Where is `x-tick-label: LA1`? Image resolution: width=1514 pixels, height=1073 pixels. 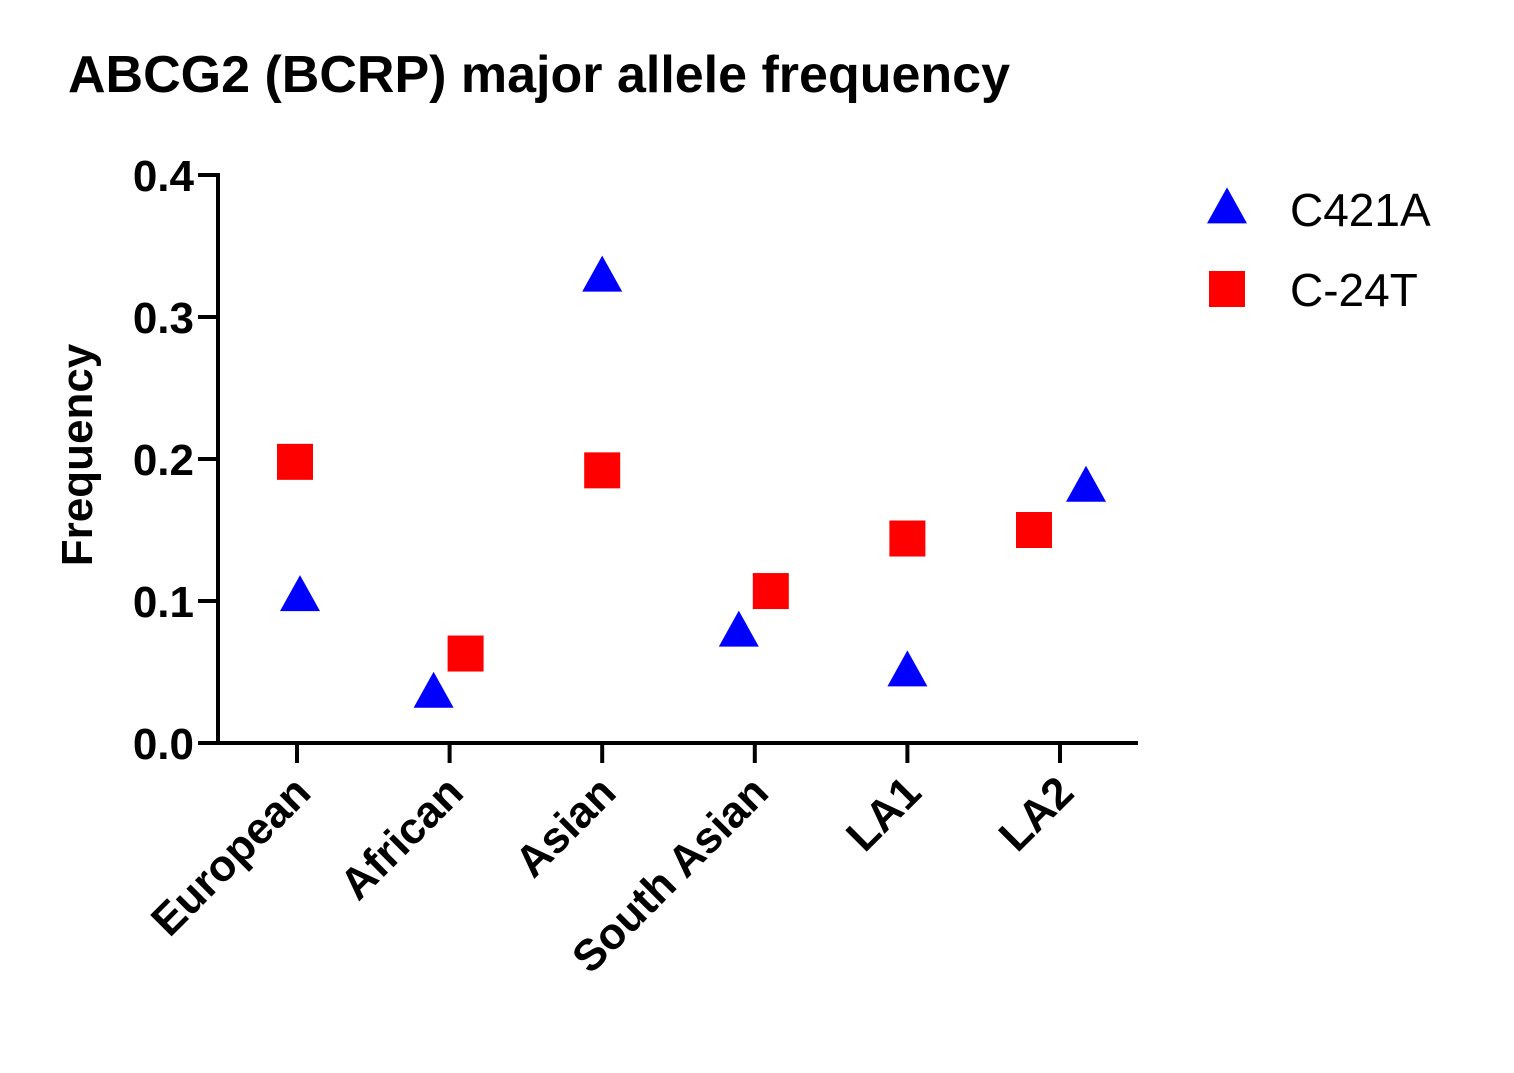 x-tick-label: LA1 is located at coordinates (883, 813).